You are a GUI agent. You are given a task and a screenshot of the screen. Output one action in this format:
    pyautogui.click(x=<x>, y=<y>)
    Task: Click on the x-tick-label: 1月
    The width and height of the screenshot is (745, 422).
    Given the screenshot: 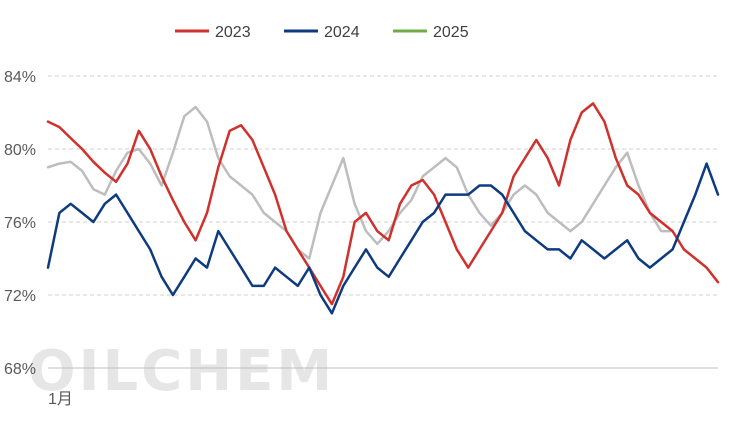 What is the action you would take?
    pyautogui.click(x=60, y=399)
    